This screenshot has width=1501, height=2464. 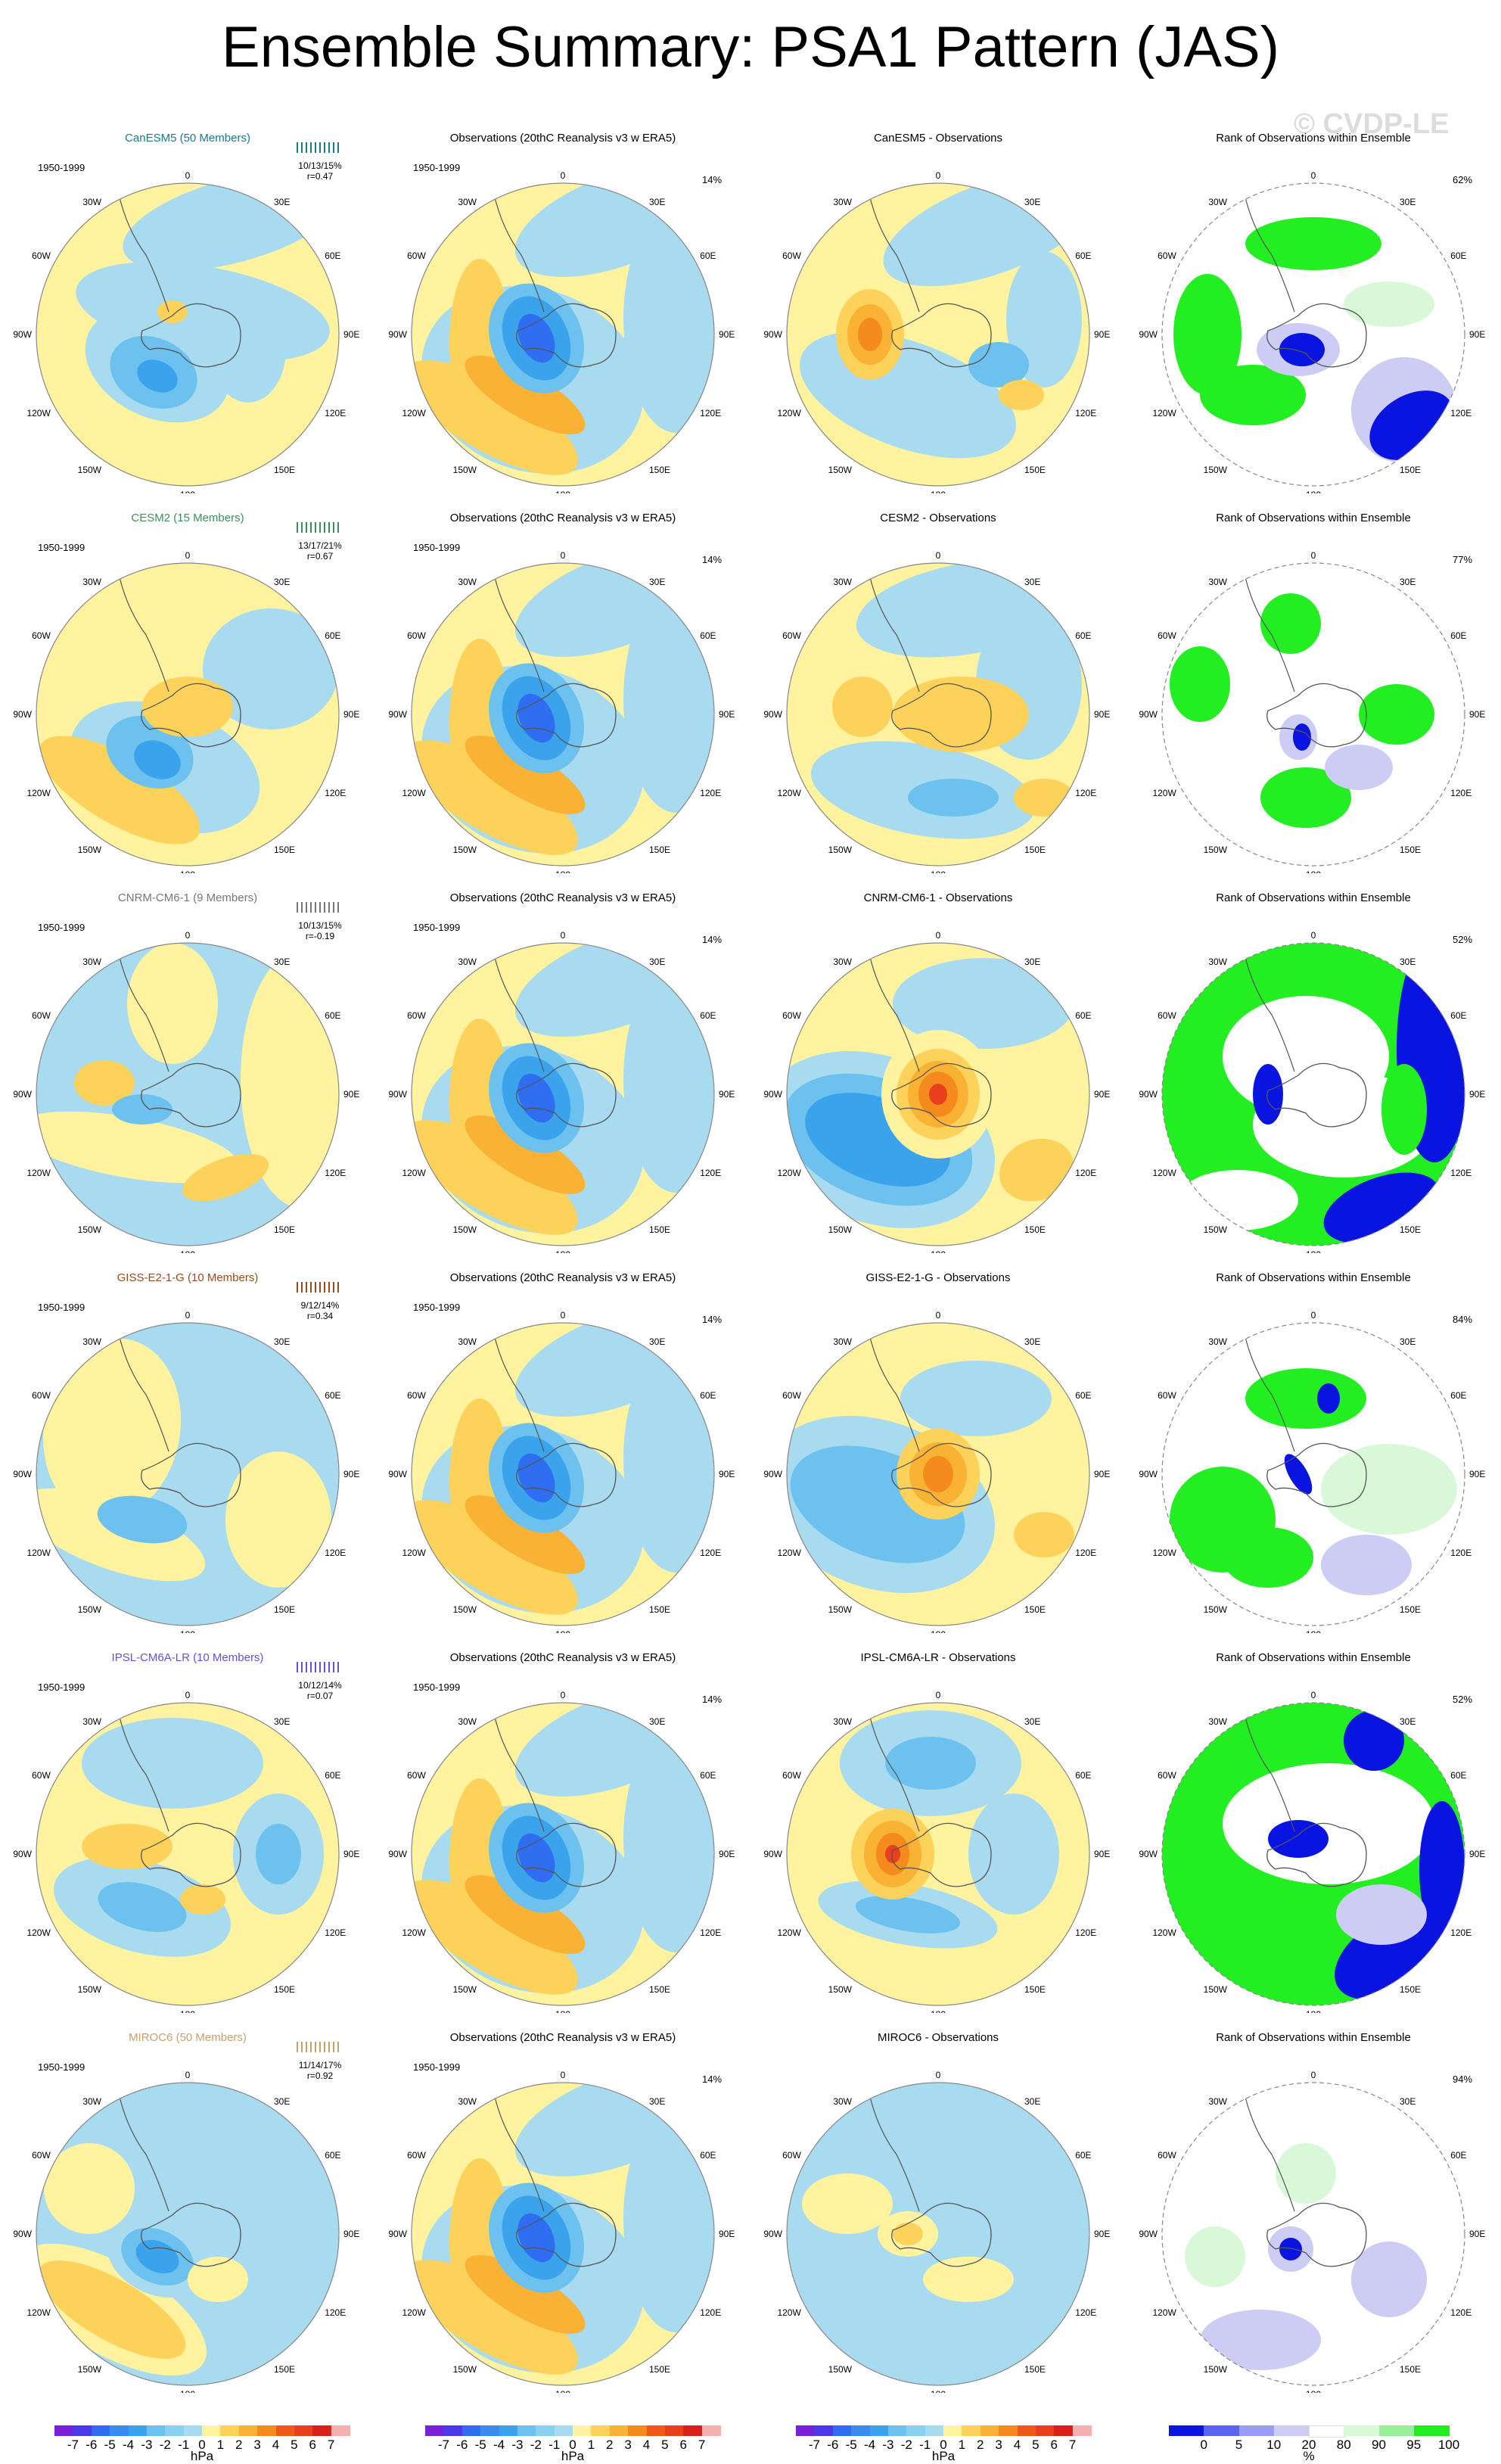 What do you see at coordinates (938, 1657) in the screenshot?
I see `difference-title: IPSL-CM6A-LR - Observations` at bounding box center [938, 1657].